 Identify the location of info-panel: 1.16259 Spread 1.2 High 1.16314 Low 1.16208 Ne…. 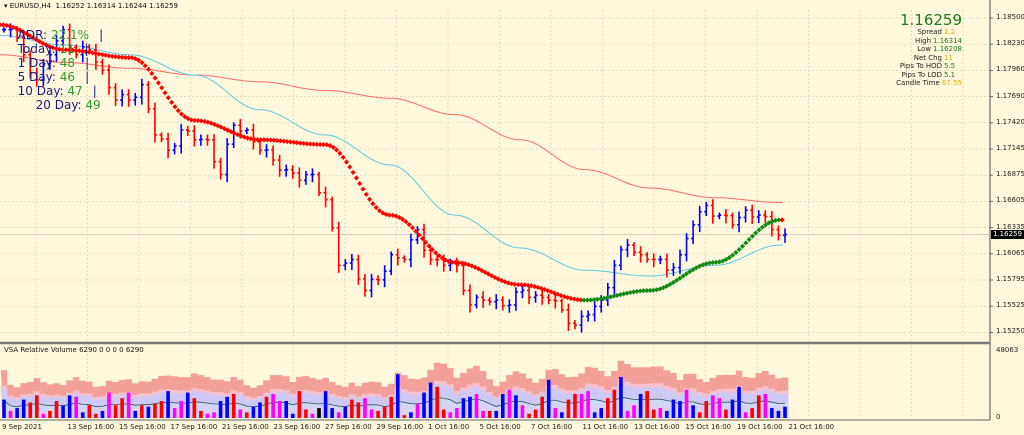
(929, 50).